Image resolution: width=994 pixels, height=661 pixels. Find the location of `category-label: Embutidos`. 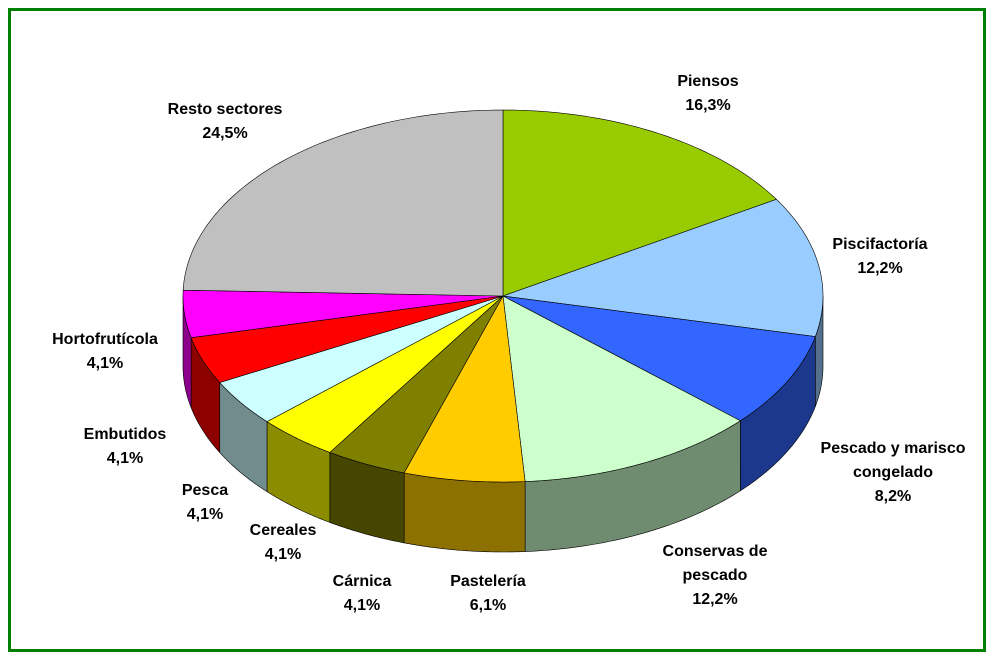

category-label: Embutidos is located at coordinates (125, 434).